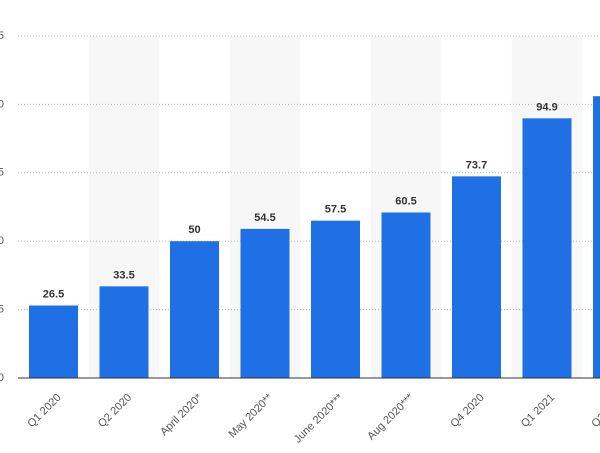 The image size is (600, 453). Describe the element at coordinates (2, 36) in the screenshot. I see `y-tick-label: 125` at that location.